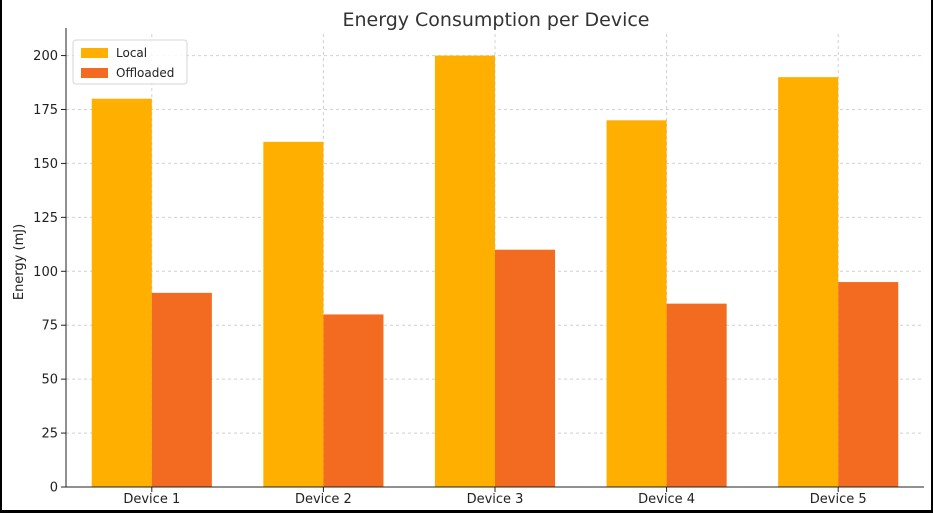 This screenshot has height=513, width=933. Describe the element at coordinates (45, 218) in the screenshot. I see `y-tick-label: 125` at that location.